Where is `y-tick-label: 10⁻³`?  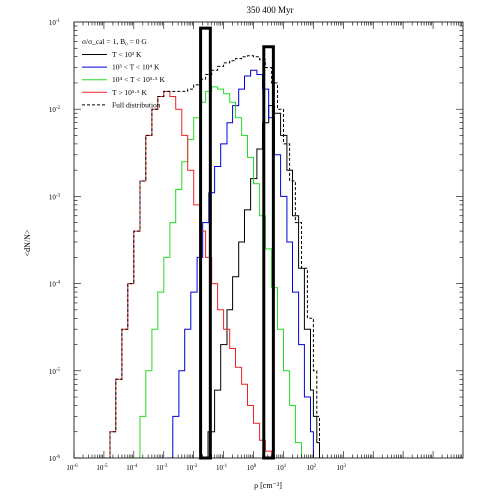
y-tick-label: 10⁻³ is located at coordinates (55, 197).